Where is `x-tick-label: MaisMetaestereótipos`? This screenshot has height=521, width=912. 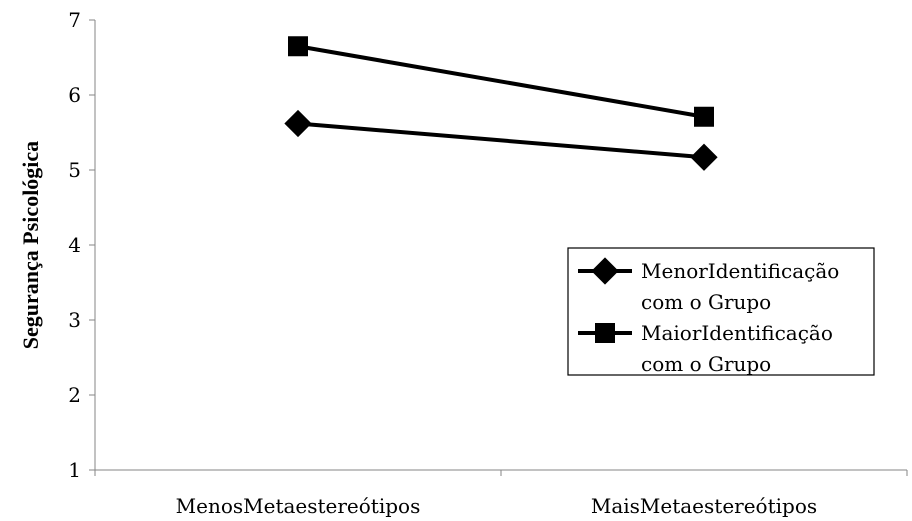 x-tick-label: MaisMetaestereótipos is located at coordinates (704, 506).